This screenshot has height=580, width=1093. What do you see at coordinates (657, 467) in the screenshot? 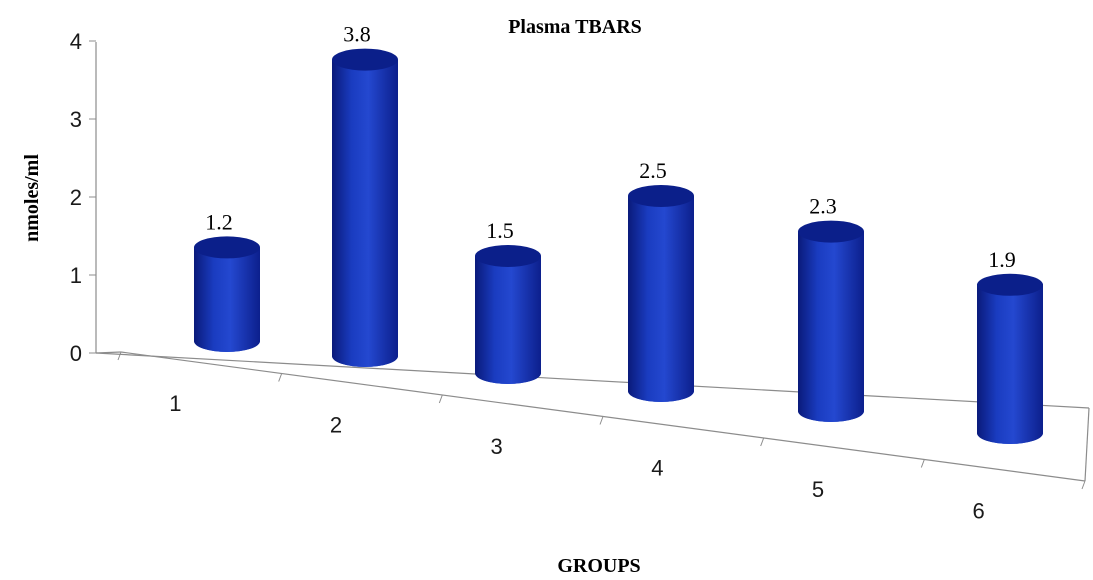
I see `x-tick-label: 4` at bounding box center [657, 467].